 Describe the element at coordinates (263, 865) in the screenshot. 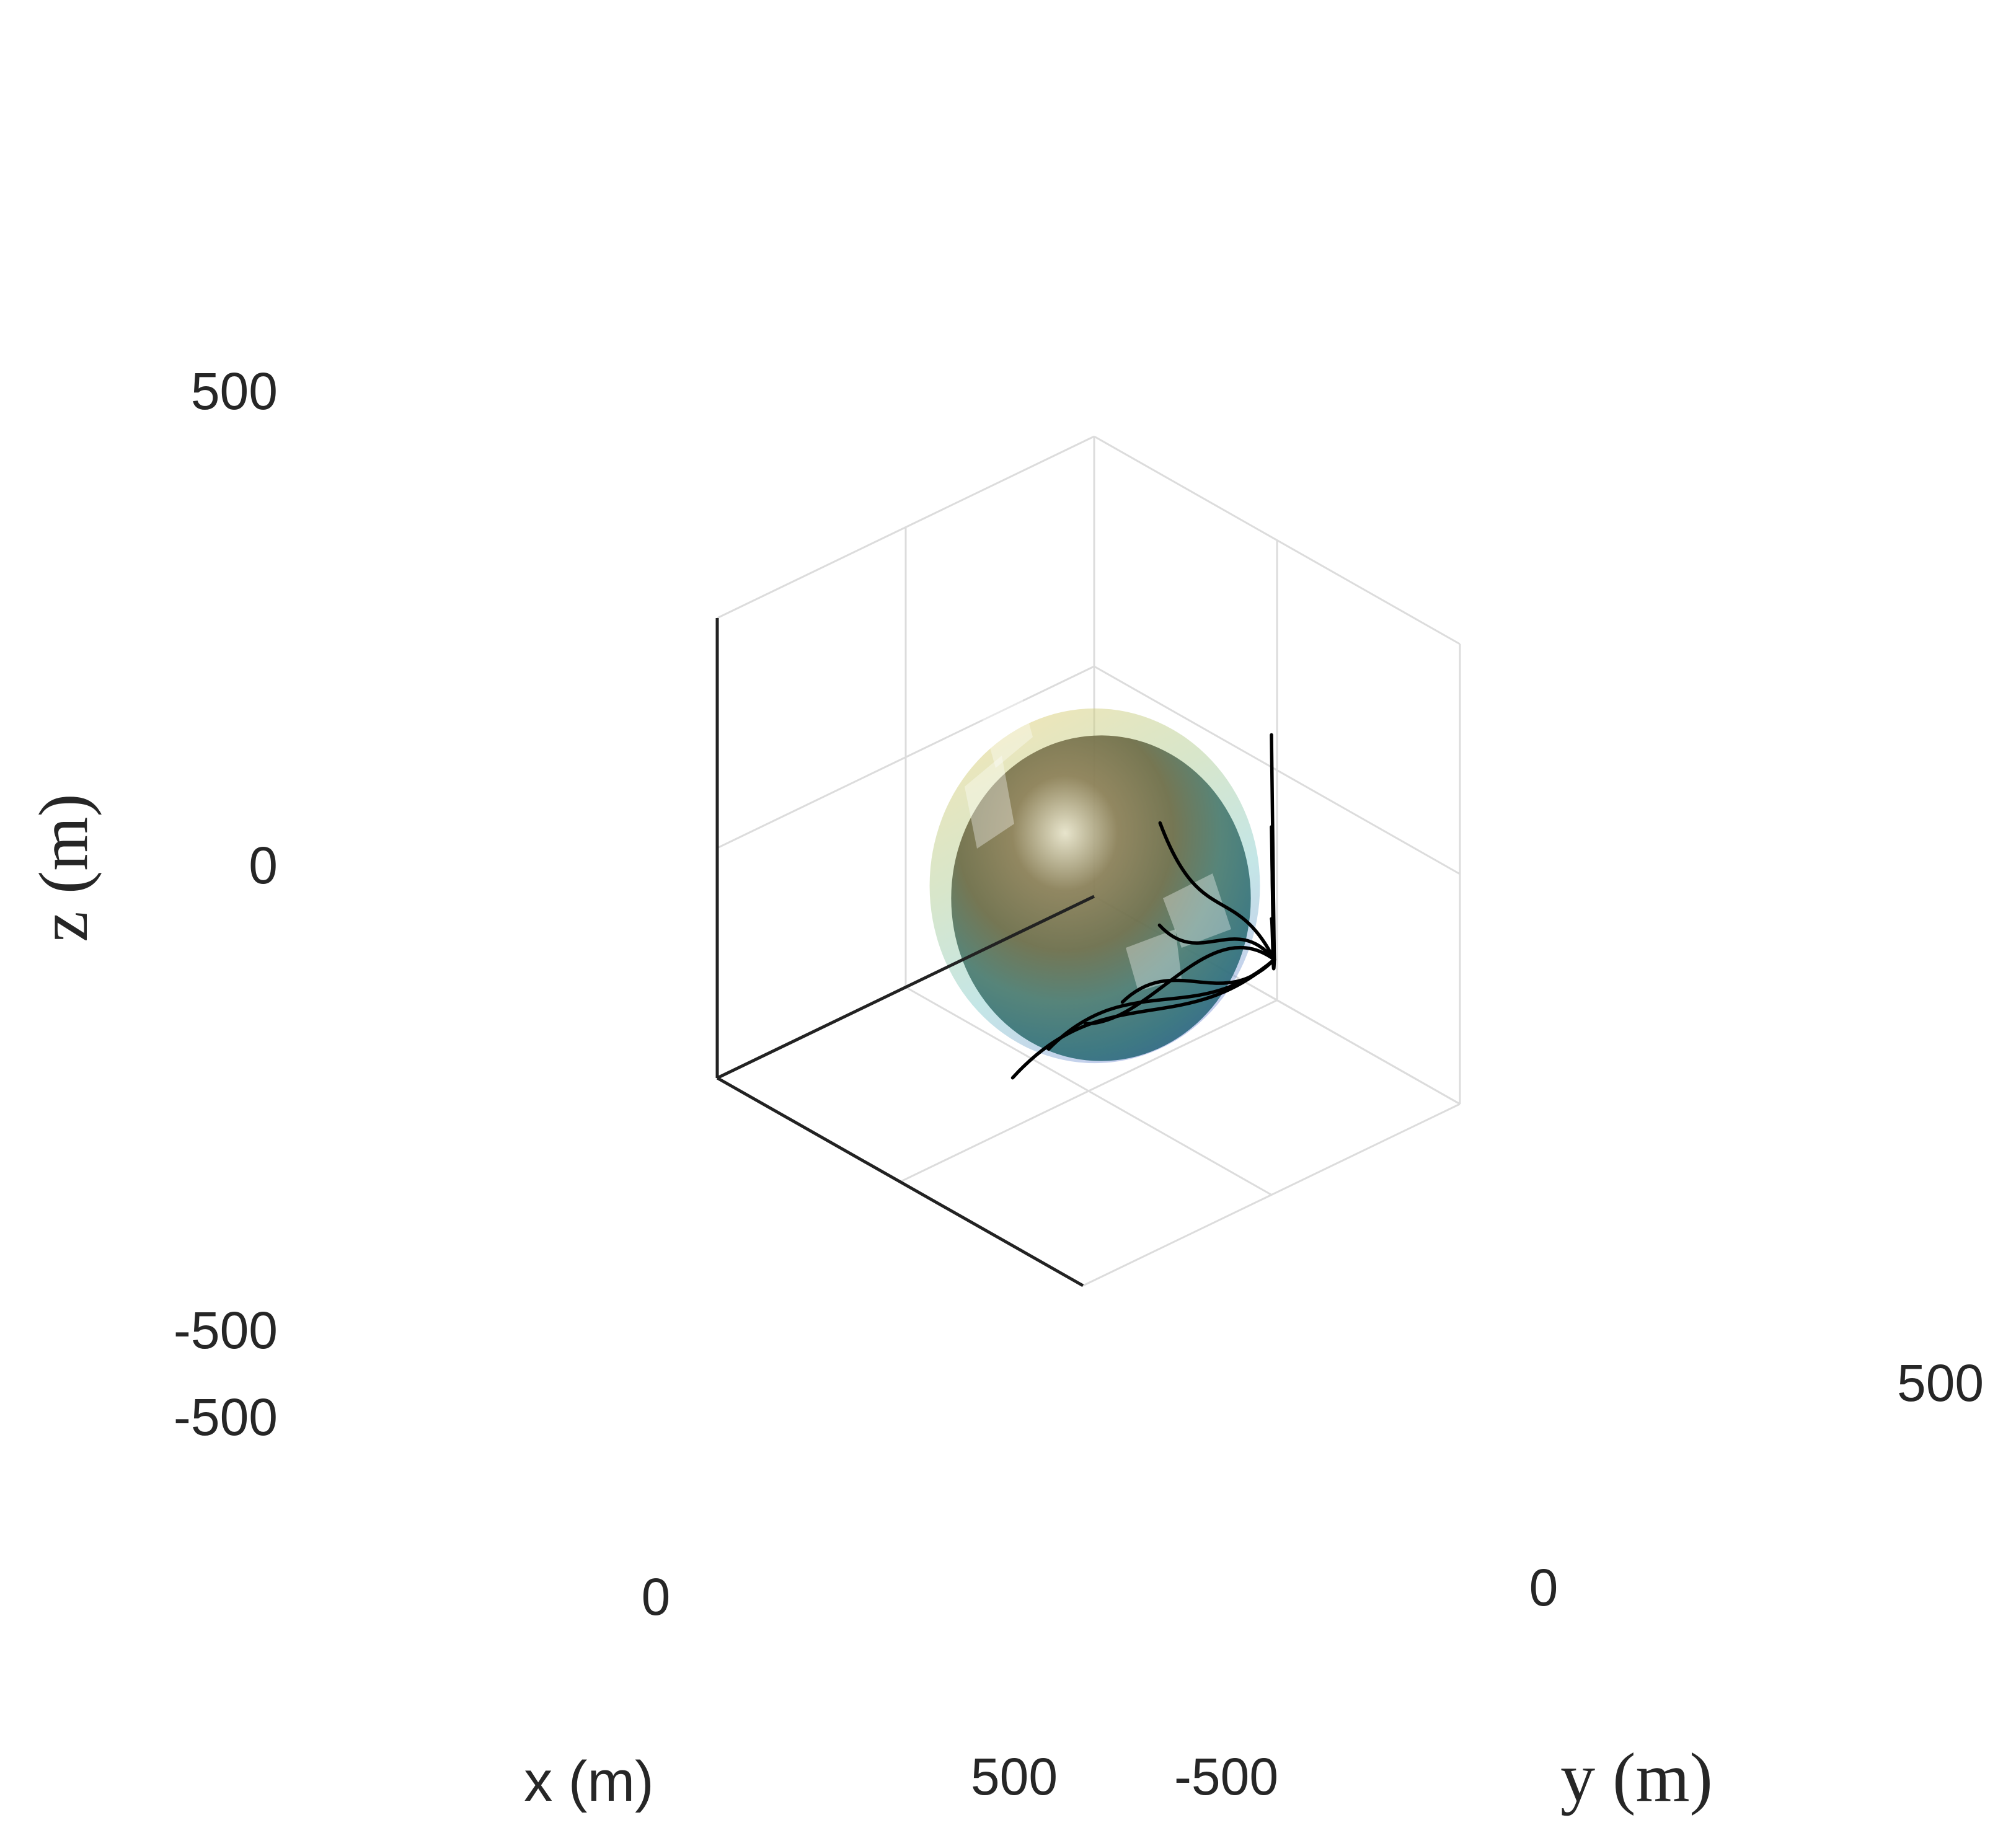

I see `z-tick-0: 0` at that location.